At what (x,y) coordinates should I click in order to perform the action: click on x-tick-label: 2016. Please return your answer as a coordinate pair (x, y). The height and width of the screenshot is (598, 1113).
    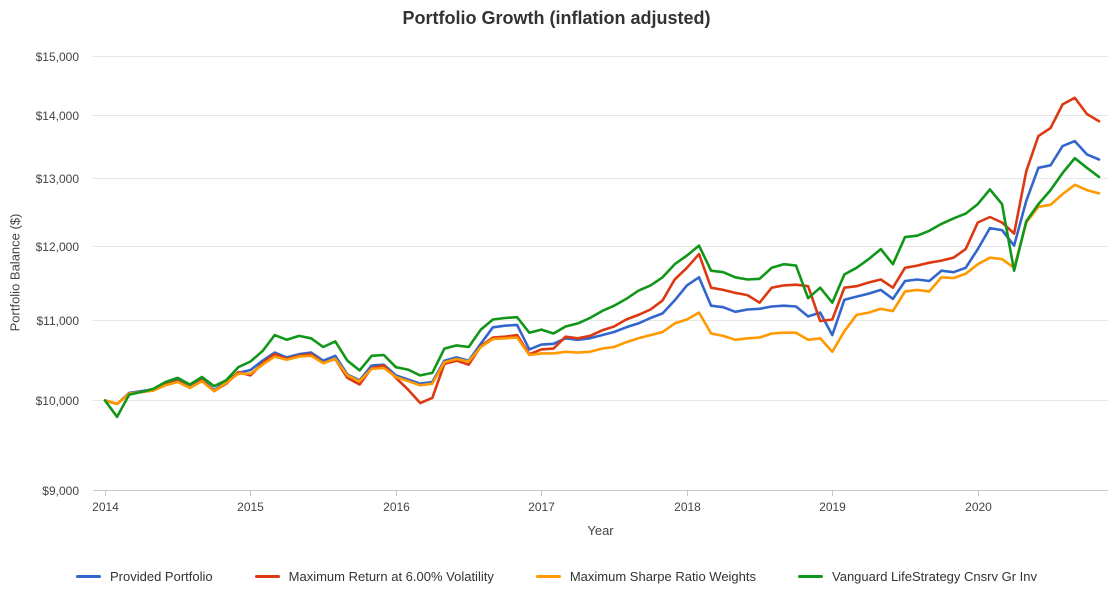
    Looking at the image, I should click on (396, 507).